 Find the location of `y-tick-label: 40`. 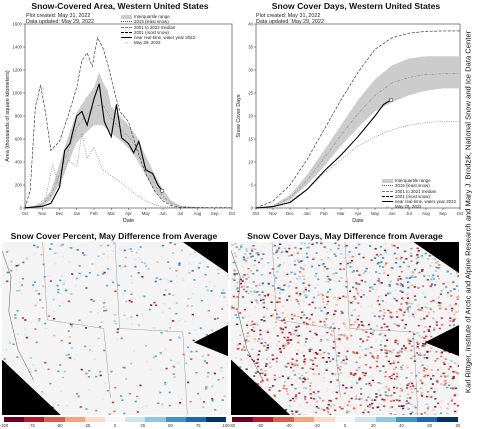

y-tick-label: 40 is located at coordinates (250, 24).